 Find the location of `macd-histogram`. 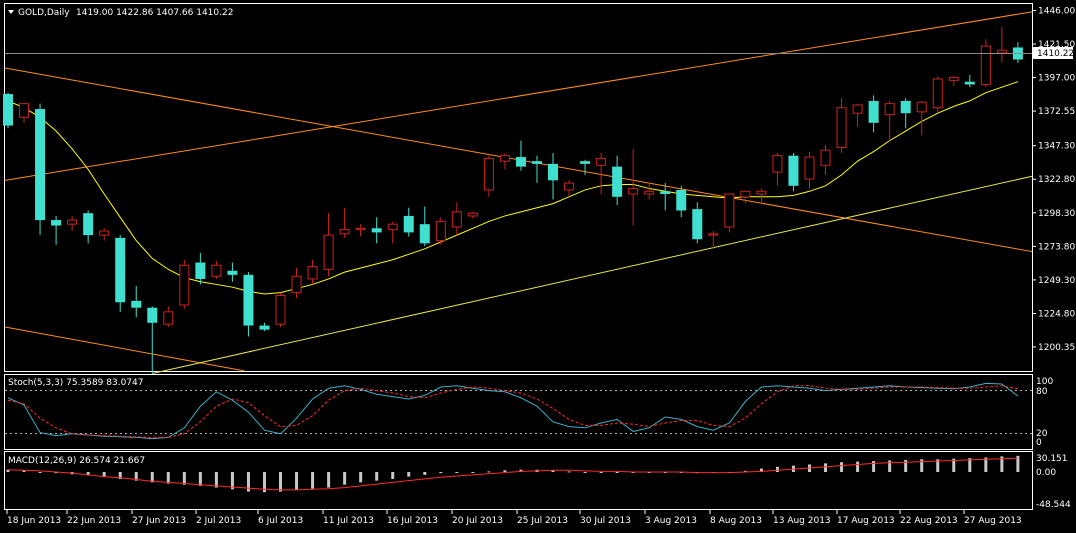

macd-histogram is located at coordinates (513, 474).